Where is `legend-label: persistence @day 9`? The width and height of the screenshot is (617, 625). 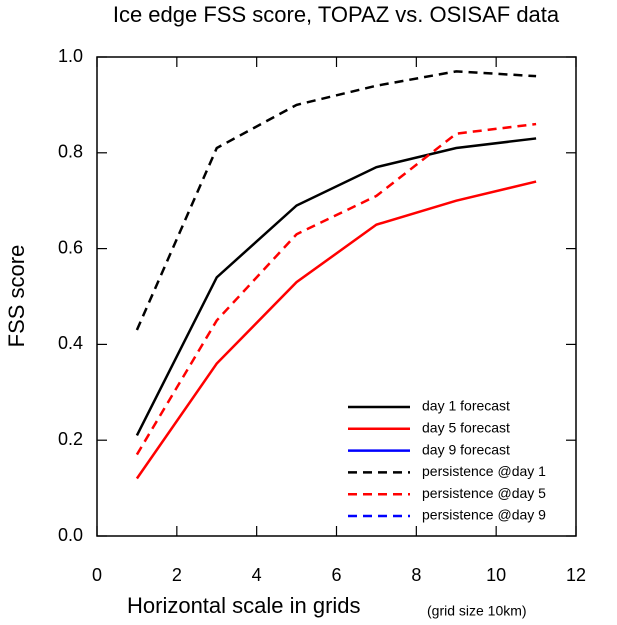 legend-label: persistence @day 9 is located at coordinates (484, 515).